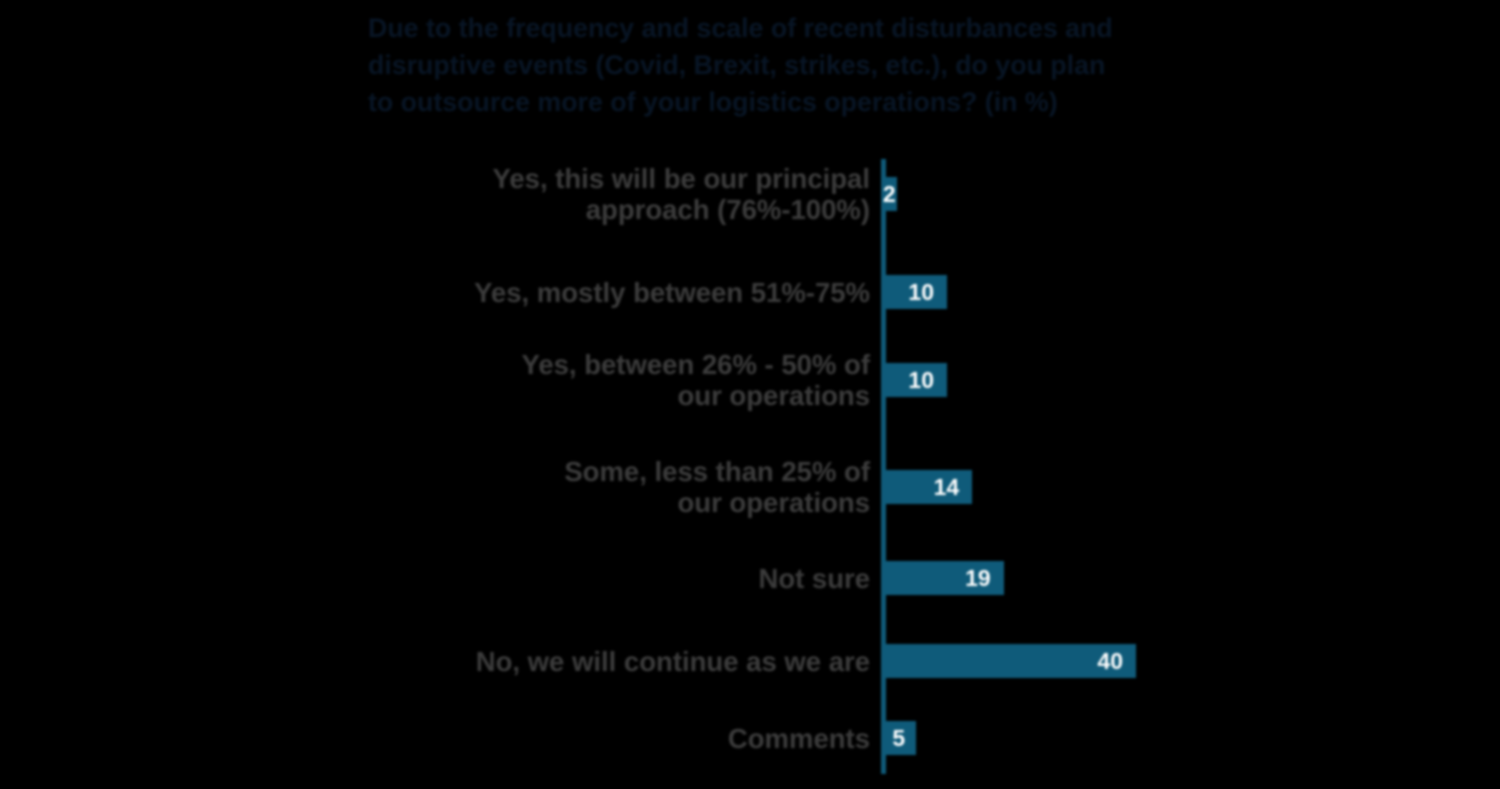 The image size is (1500, 789). I want to click on category-label-line: Not sure, so click(814, 578).